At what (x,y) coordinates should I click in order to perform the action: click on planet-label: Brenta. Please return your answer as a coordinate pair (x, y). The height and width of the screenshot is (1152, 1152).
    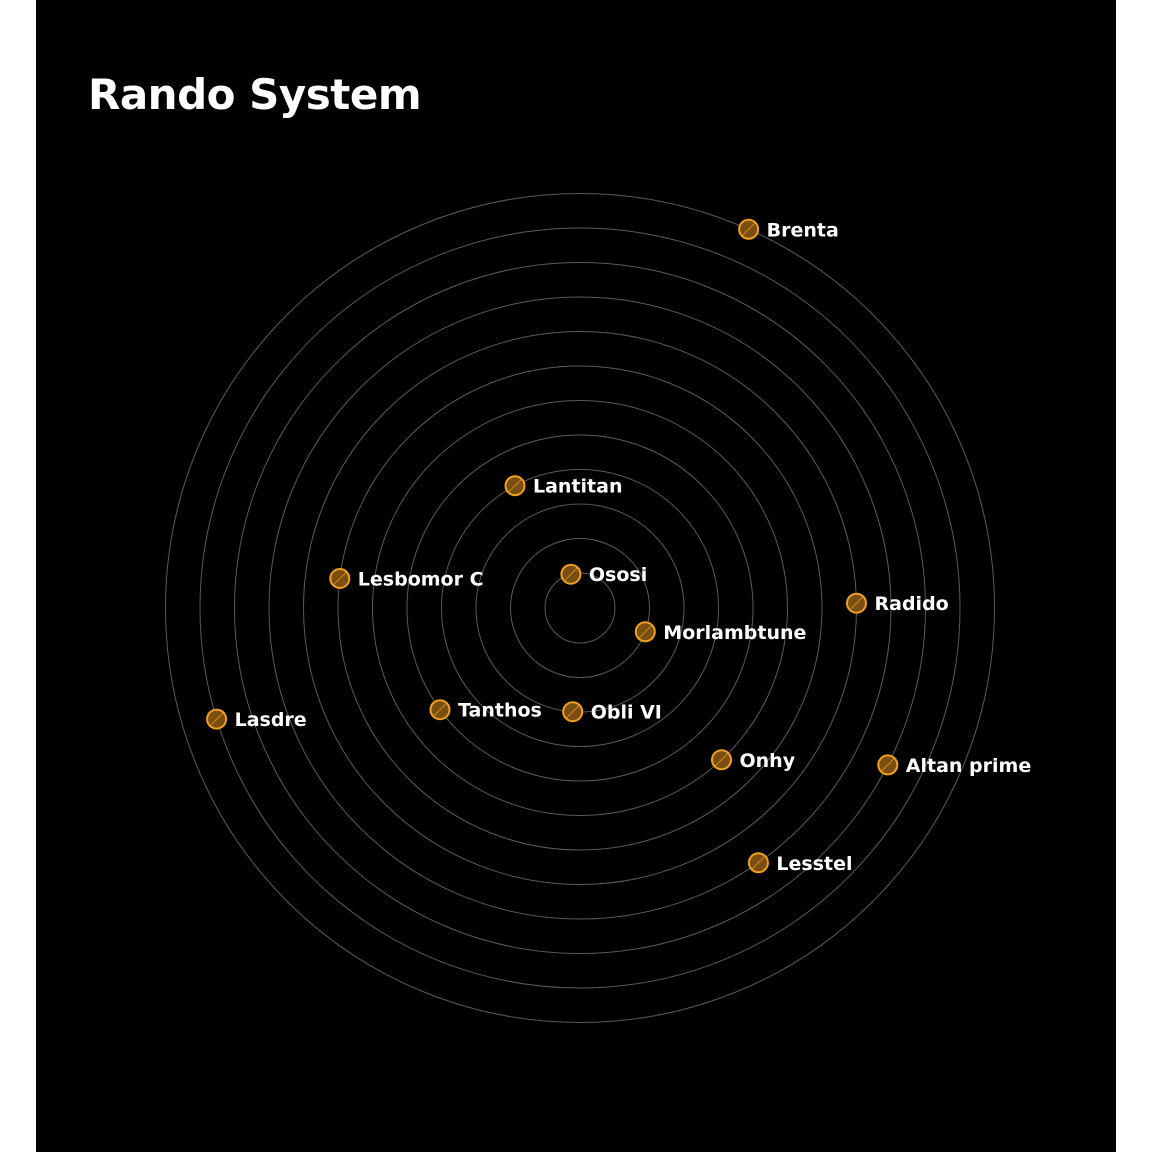
    Looking at the image, I should click on (803, 230).